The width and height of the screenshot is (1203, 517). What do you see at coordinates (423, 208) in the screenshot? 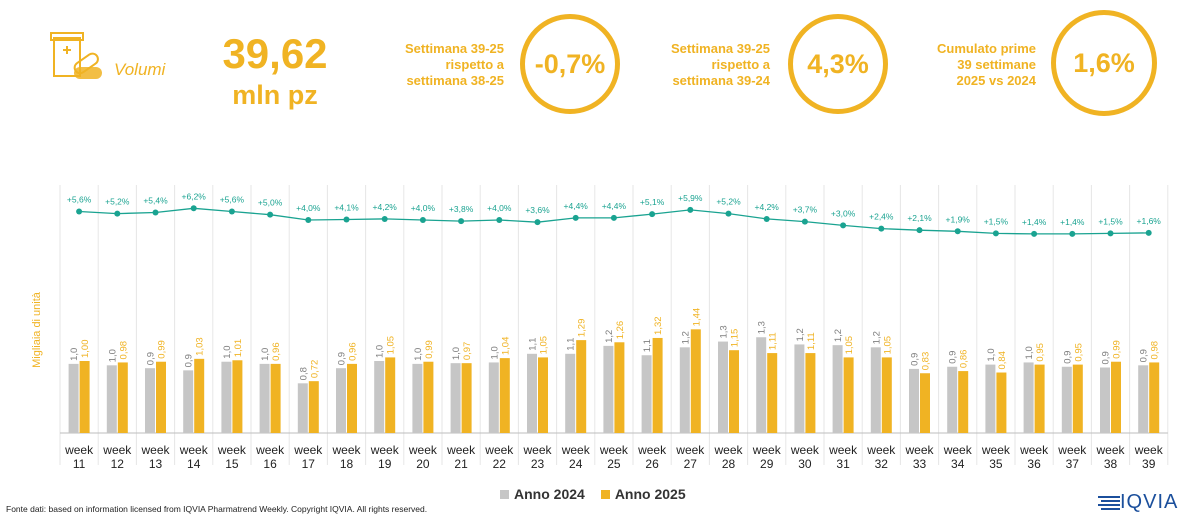
I see `cumulative-label: +4,0%` at bounding box center [423, 208].